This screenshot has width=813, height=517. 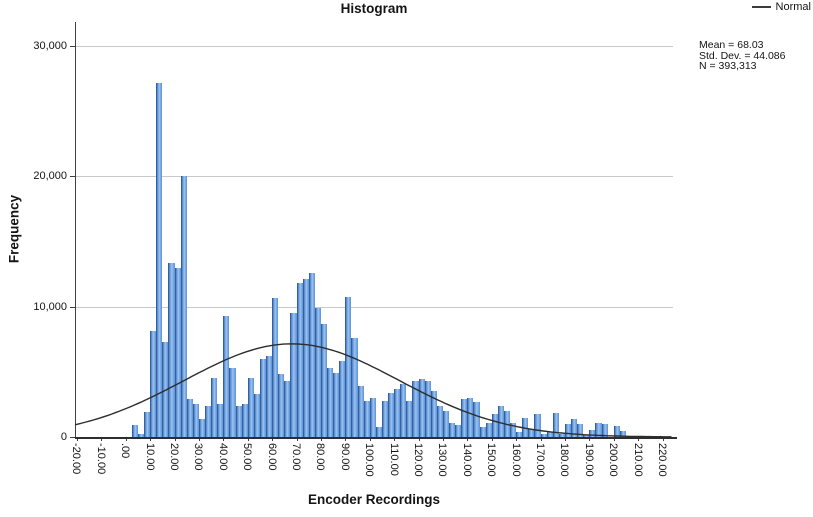 I want to click on x-tick-label: 10.00, so click(x=149, y=457).